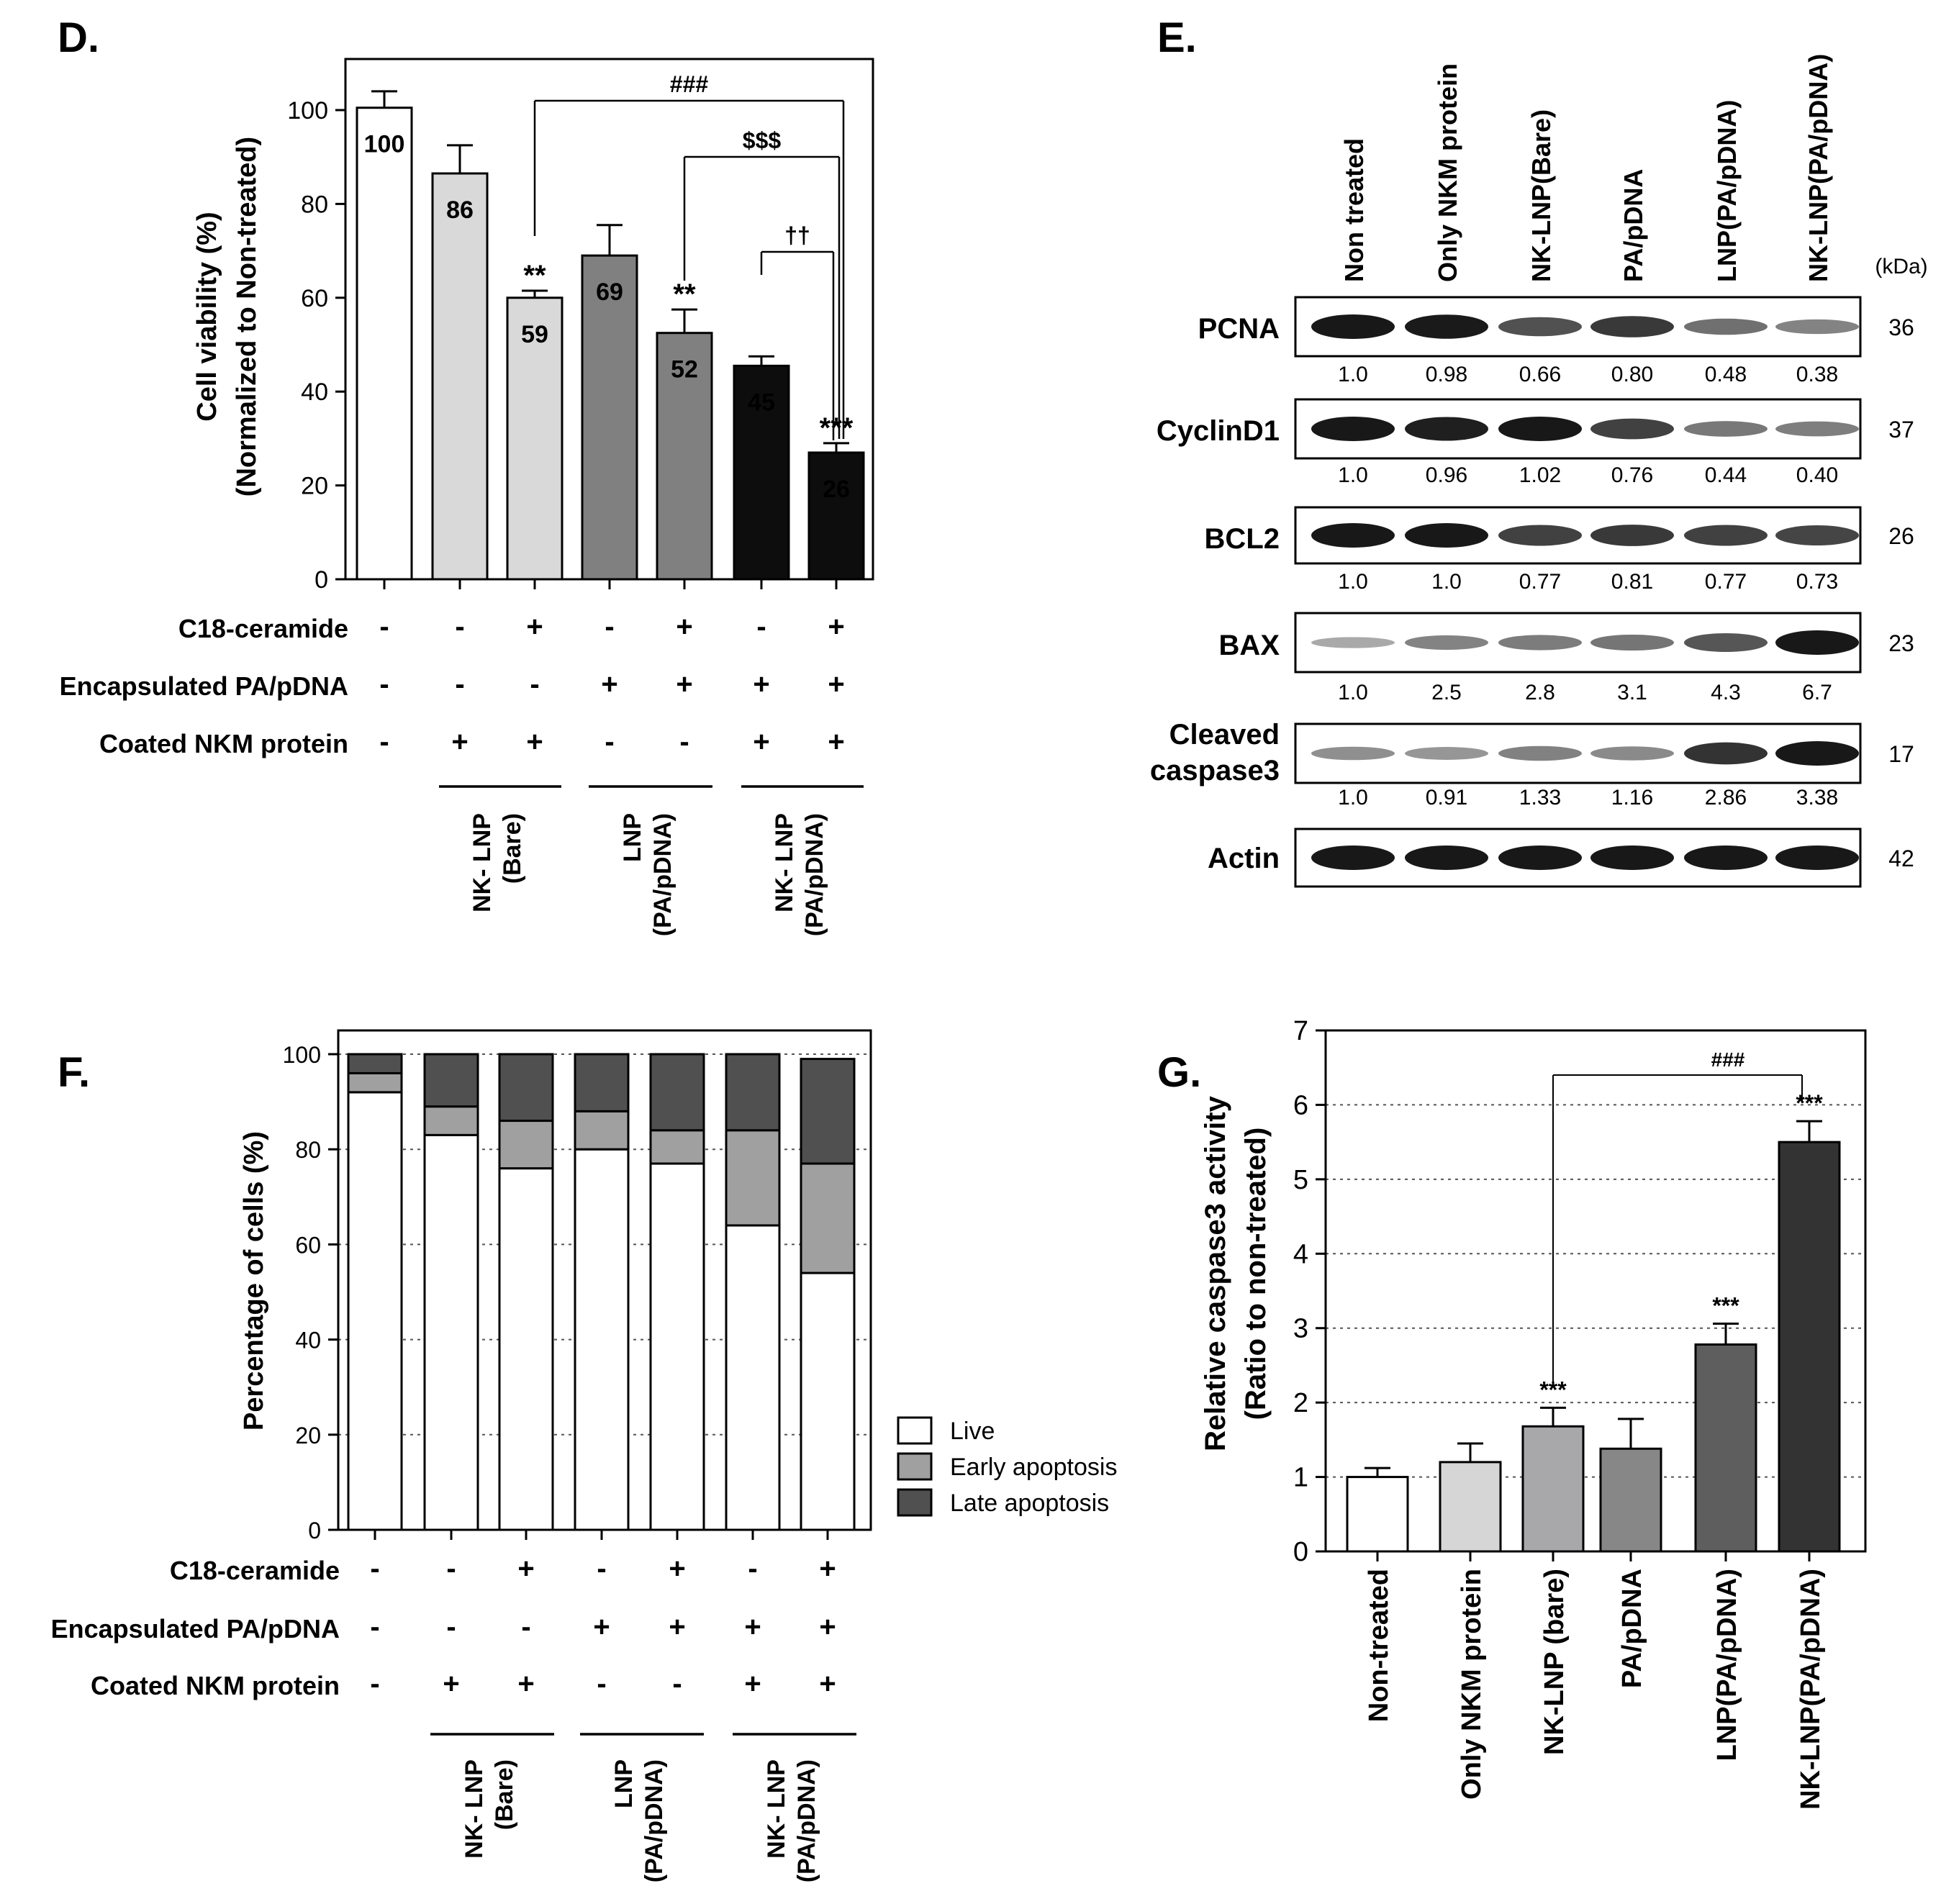 The image size is (1946, 1904). I want to click on kda-label: 36, so click(1901, 327).